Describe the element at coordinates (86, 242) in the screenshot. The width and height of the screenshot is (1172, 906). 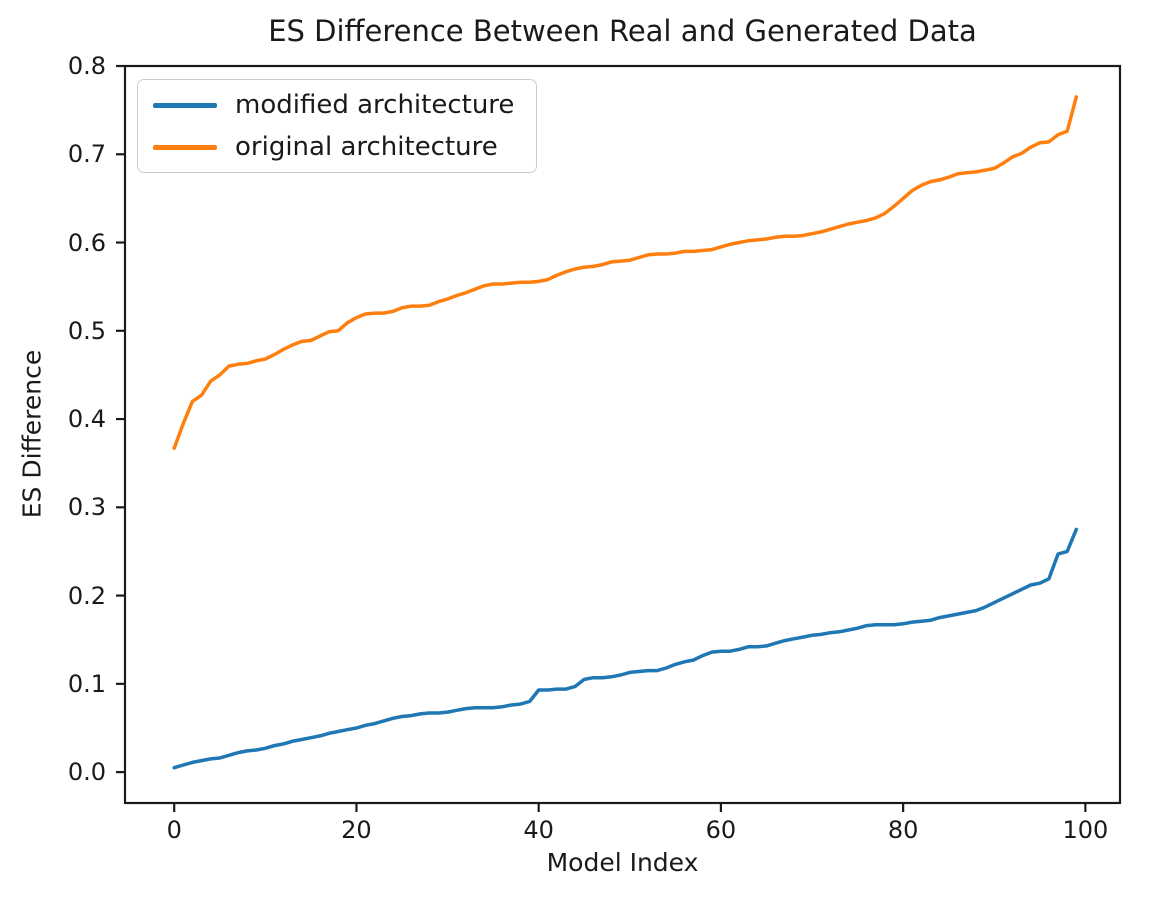
I see `y-tick-label: 0.6` at that location.